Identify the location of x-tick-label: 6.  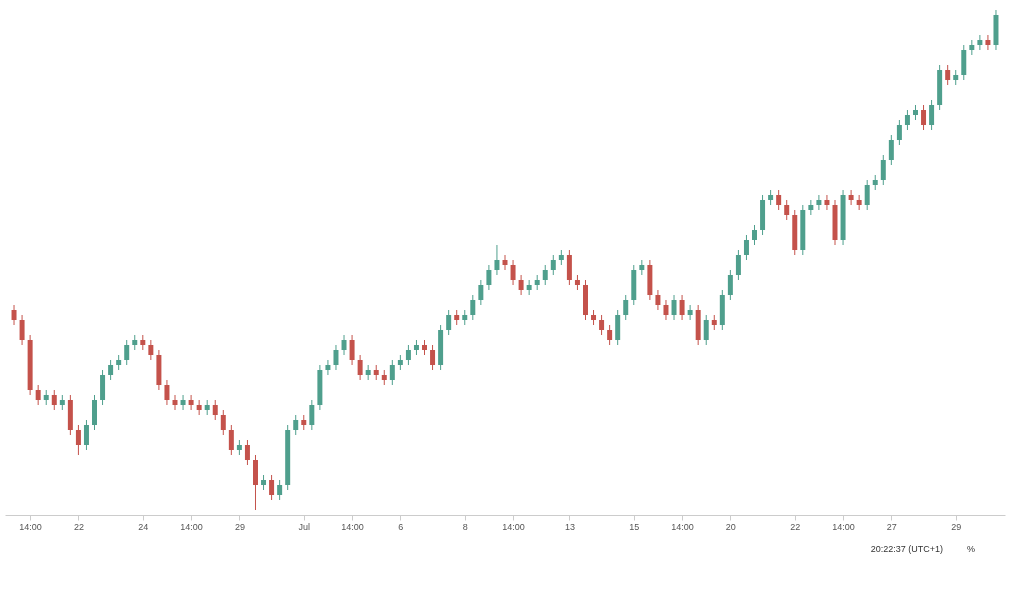
(401, 526).